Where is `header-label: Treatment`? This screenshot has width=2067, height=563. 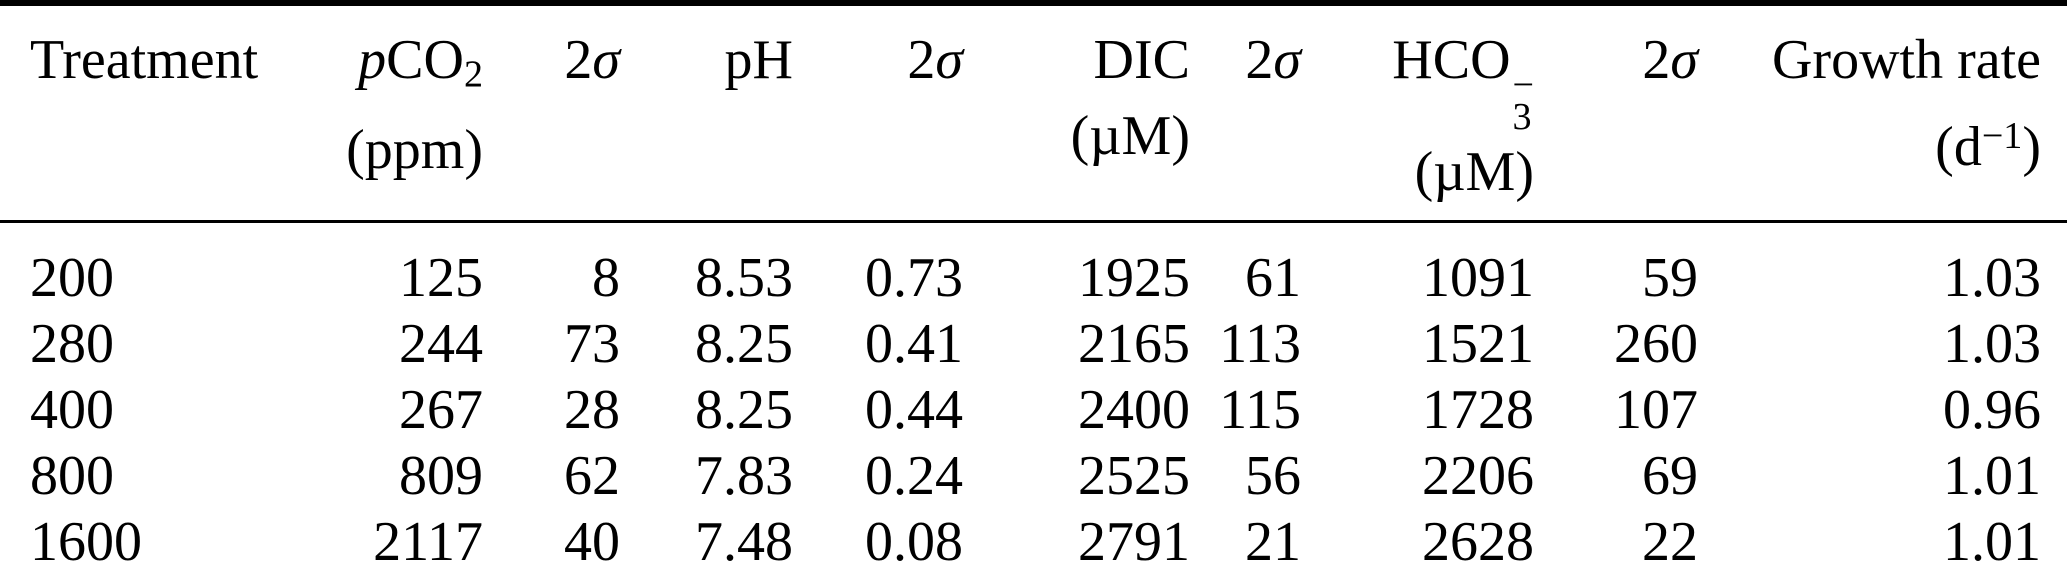 header-label: Treatment is located at coordinates (165, 60).